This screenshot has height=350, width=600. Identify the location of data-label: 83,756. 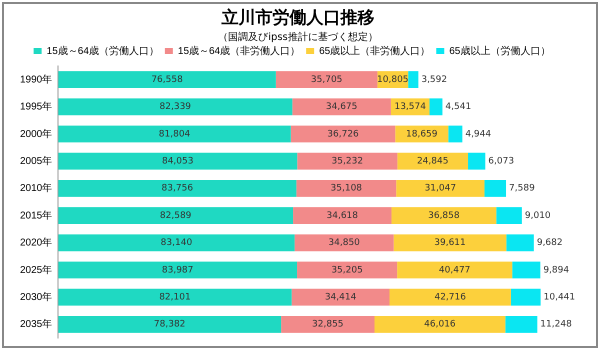
(178, 189).